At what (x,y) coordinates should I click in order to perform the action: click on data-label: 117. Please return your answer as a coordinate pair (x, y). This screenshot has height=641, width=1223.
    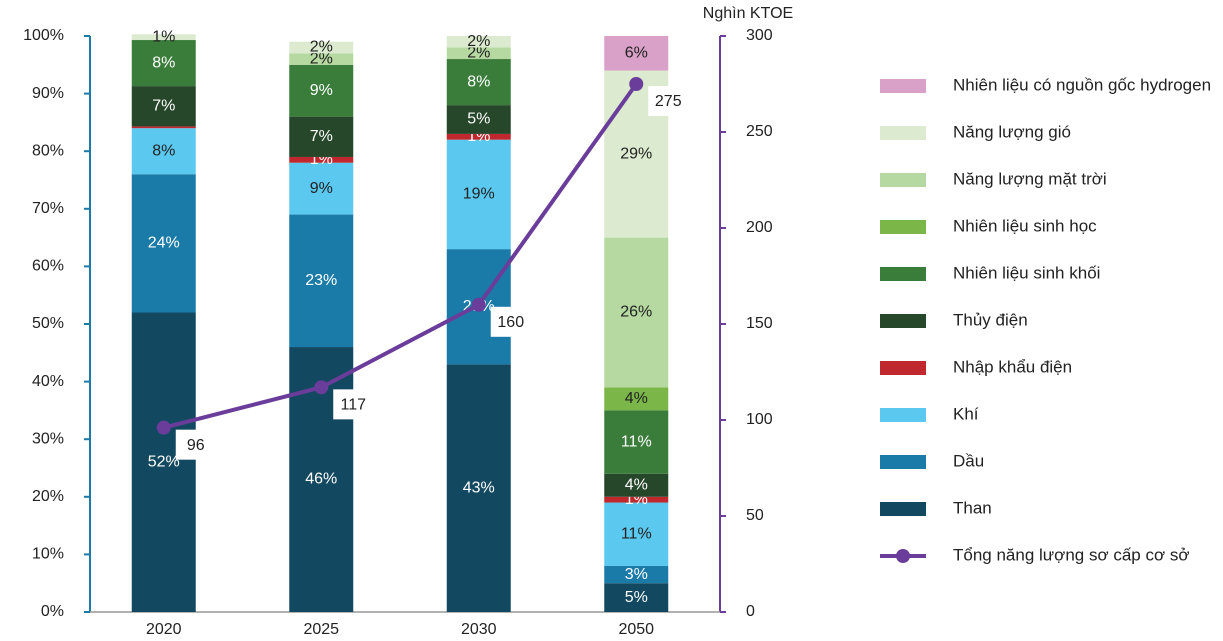
    Looking at the image, I should click on (353, 405).